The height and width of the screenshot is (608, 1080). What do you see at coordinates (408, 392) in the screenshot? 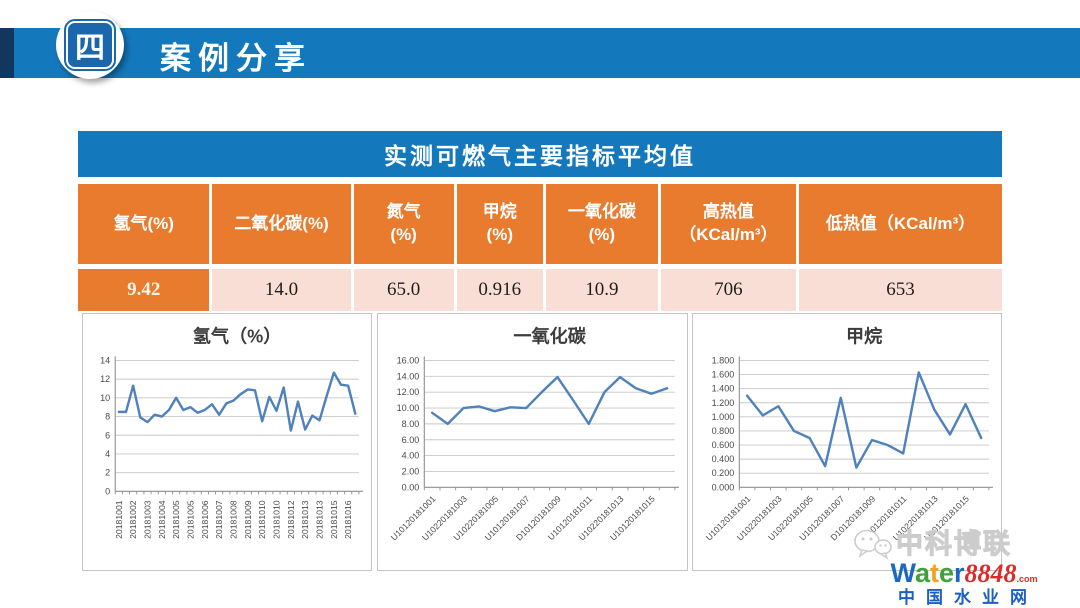
I see `svg-text: 12.00` at bounding box center [408, 392].